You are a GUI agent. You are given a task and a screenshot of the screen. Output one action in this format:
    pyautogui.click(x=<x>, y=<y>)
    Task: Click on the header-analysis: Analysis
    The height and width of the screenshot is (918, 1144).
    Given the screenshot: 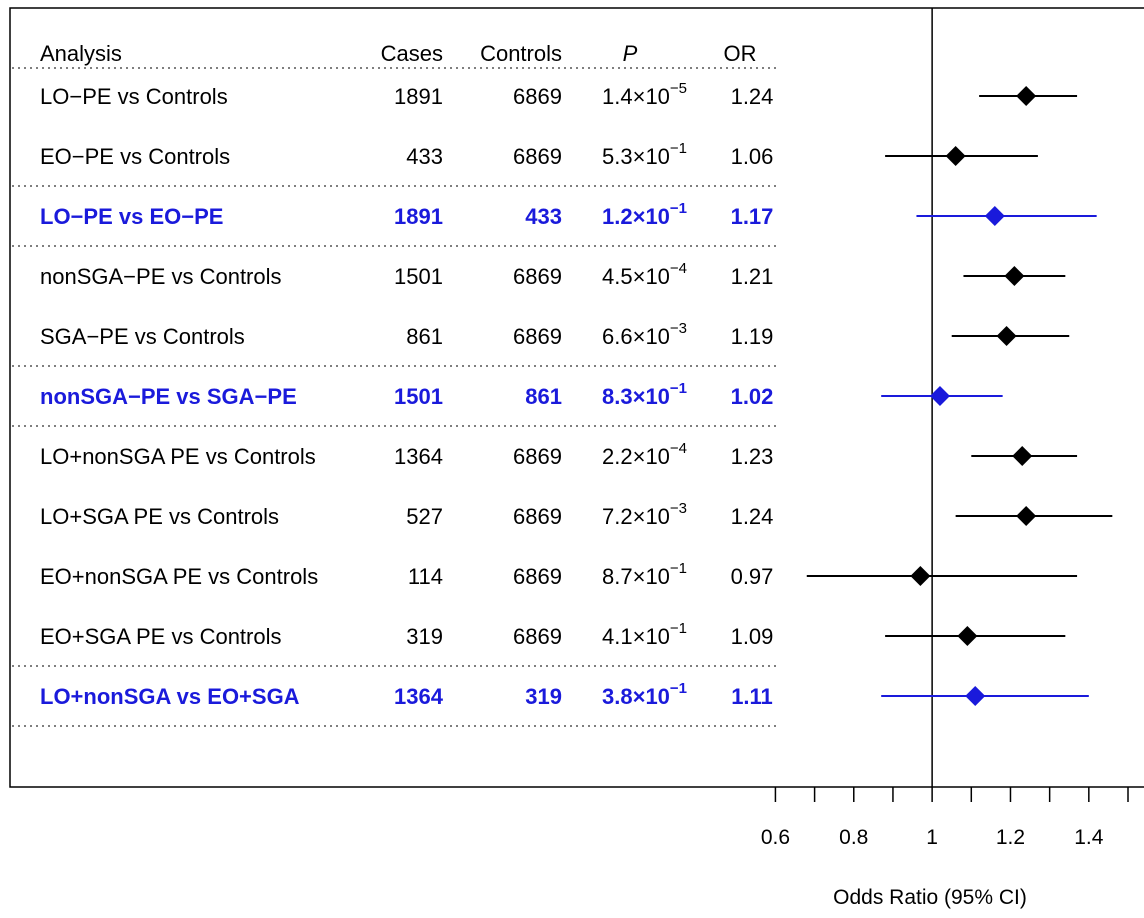 What is the action you would take?
    pyautogui.click(x=81, y=53)
    